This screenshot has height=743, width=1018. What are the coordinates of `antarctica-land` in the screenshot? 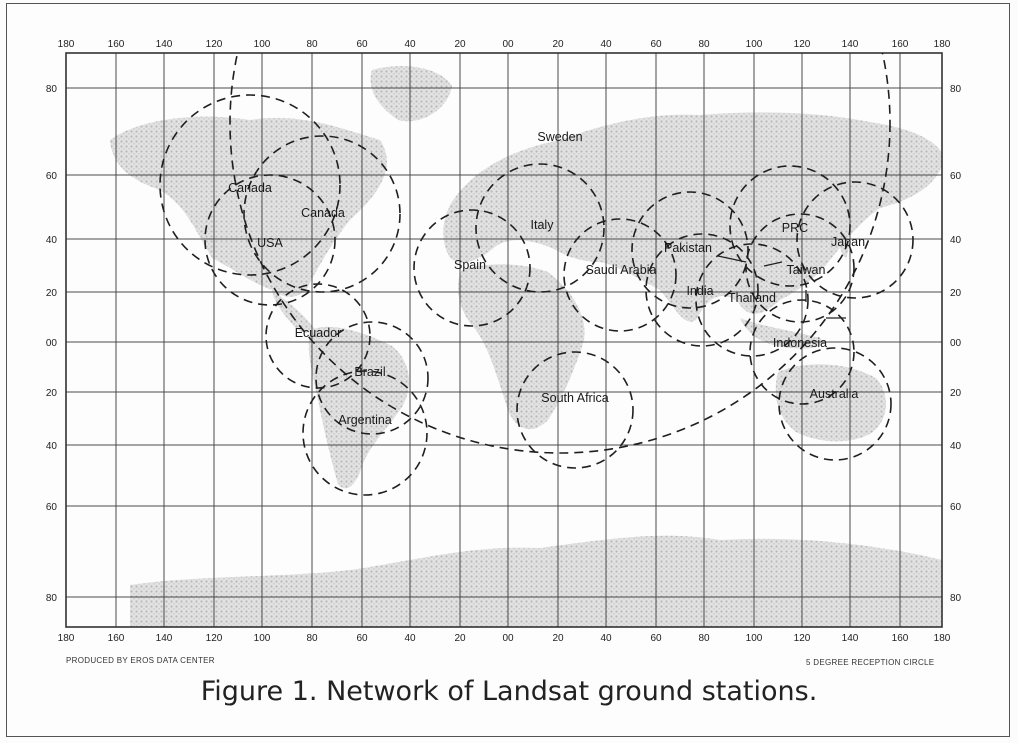 It's located at (536, 581).